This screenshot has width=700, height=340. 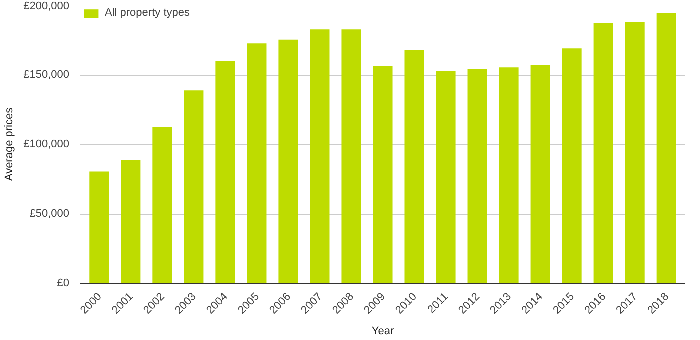 What do you see at coordinates (63, 284) in the screenshot?
I see `y-tick-label: £0` at bounding box center [63, 284].